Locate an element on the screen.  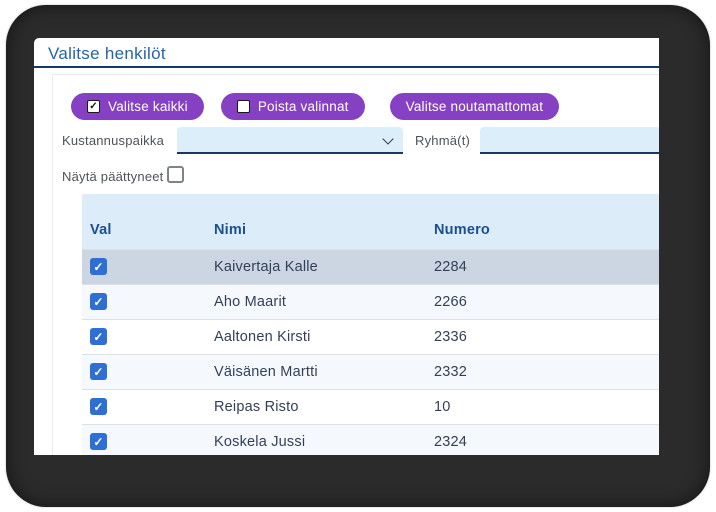
table-header-row: Val Nimi Numero is located at coordinates (370, 221).